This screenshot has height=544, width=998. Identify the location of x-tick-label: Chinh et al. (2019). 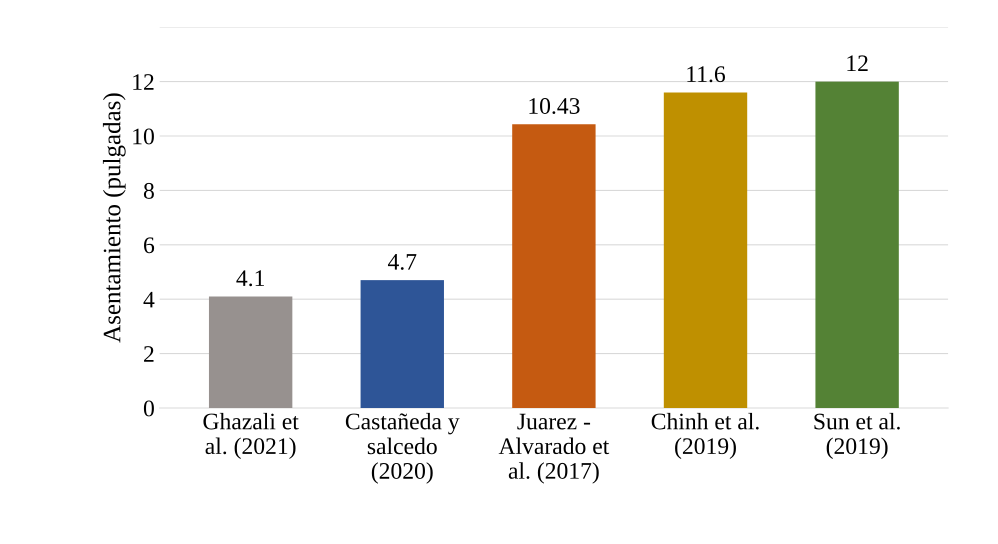
(705, 435).